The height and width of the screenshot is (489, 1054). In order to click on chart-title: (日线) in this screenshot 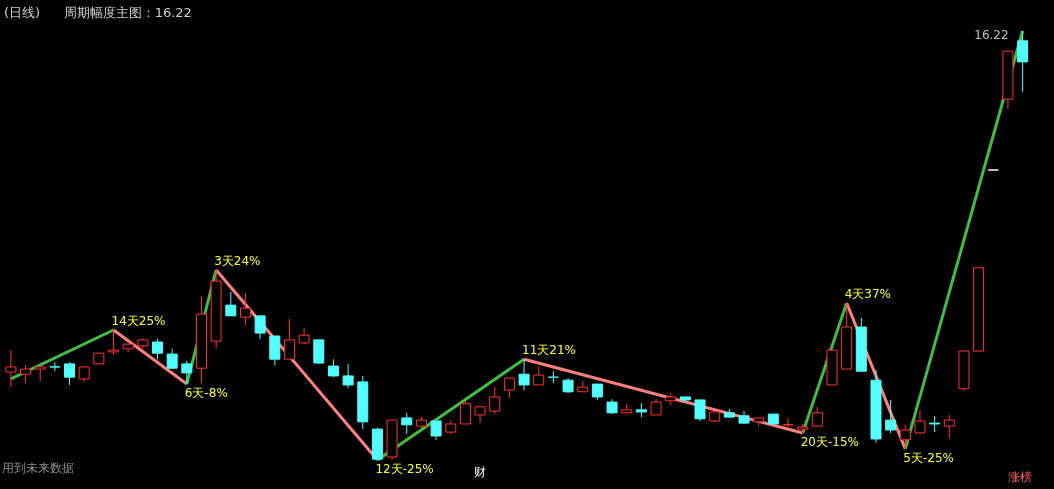, I will do `click(22, 12)`.